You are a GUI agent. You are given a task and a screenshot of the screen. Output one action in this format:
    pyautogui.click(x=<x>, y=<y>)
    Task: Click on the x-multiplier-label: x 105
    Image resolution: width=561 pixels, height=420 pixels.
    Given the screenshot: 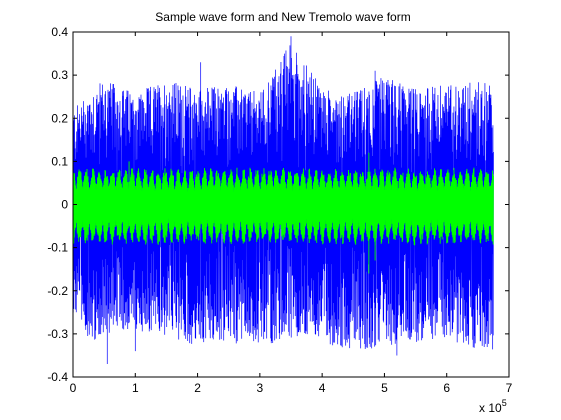 What is the action you would take?
    pyautogui.click(x=493, y=406)
    